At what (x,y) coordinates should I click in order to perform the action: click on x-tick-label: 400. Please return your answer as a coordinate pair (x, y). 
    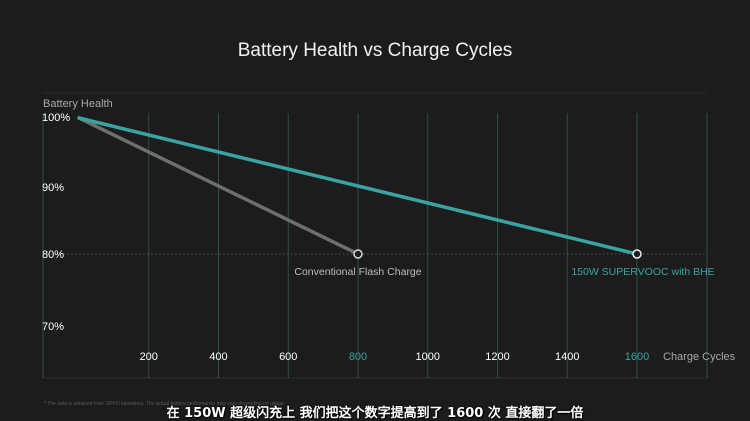
    Looking at the image, I should click on (218, 357).